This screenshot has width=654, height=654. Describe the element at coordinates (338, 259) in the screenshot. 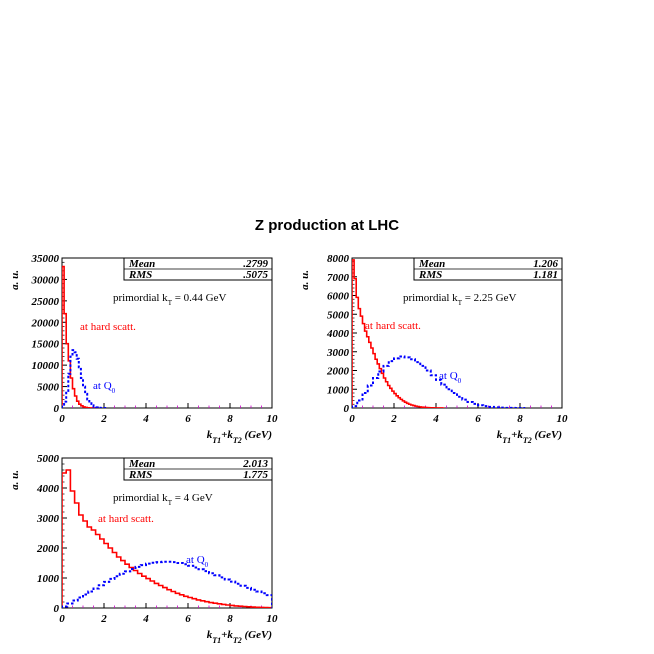

I see `y-tick-label: 8000` at that location.